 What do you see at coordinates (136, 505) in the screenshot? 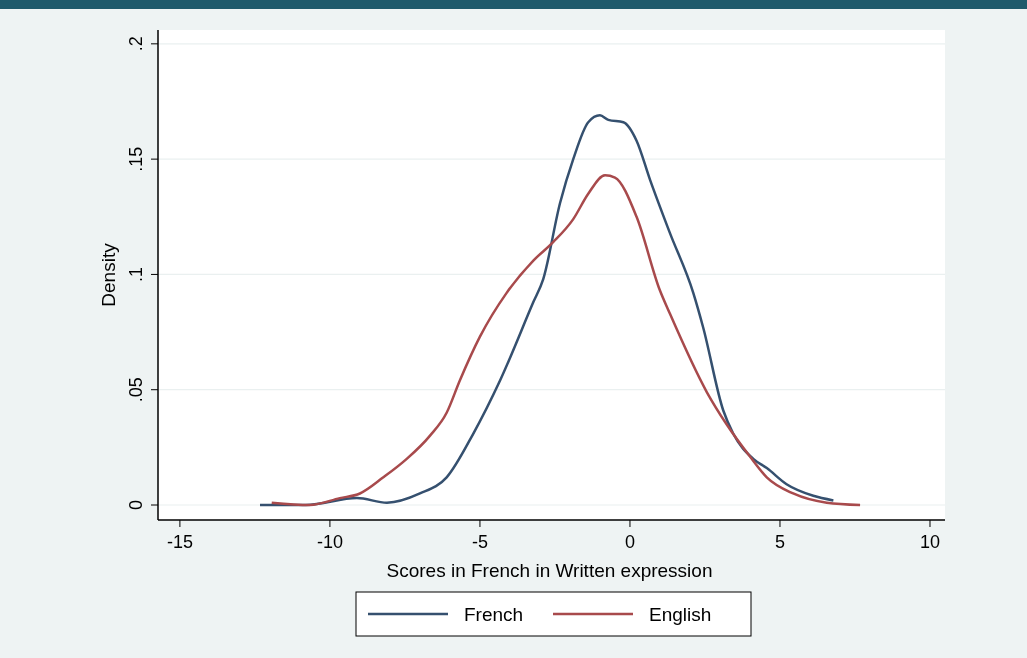
I see `y-tick-label: 0` at bounding box center [136, 505].